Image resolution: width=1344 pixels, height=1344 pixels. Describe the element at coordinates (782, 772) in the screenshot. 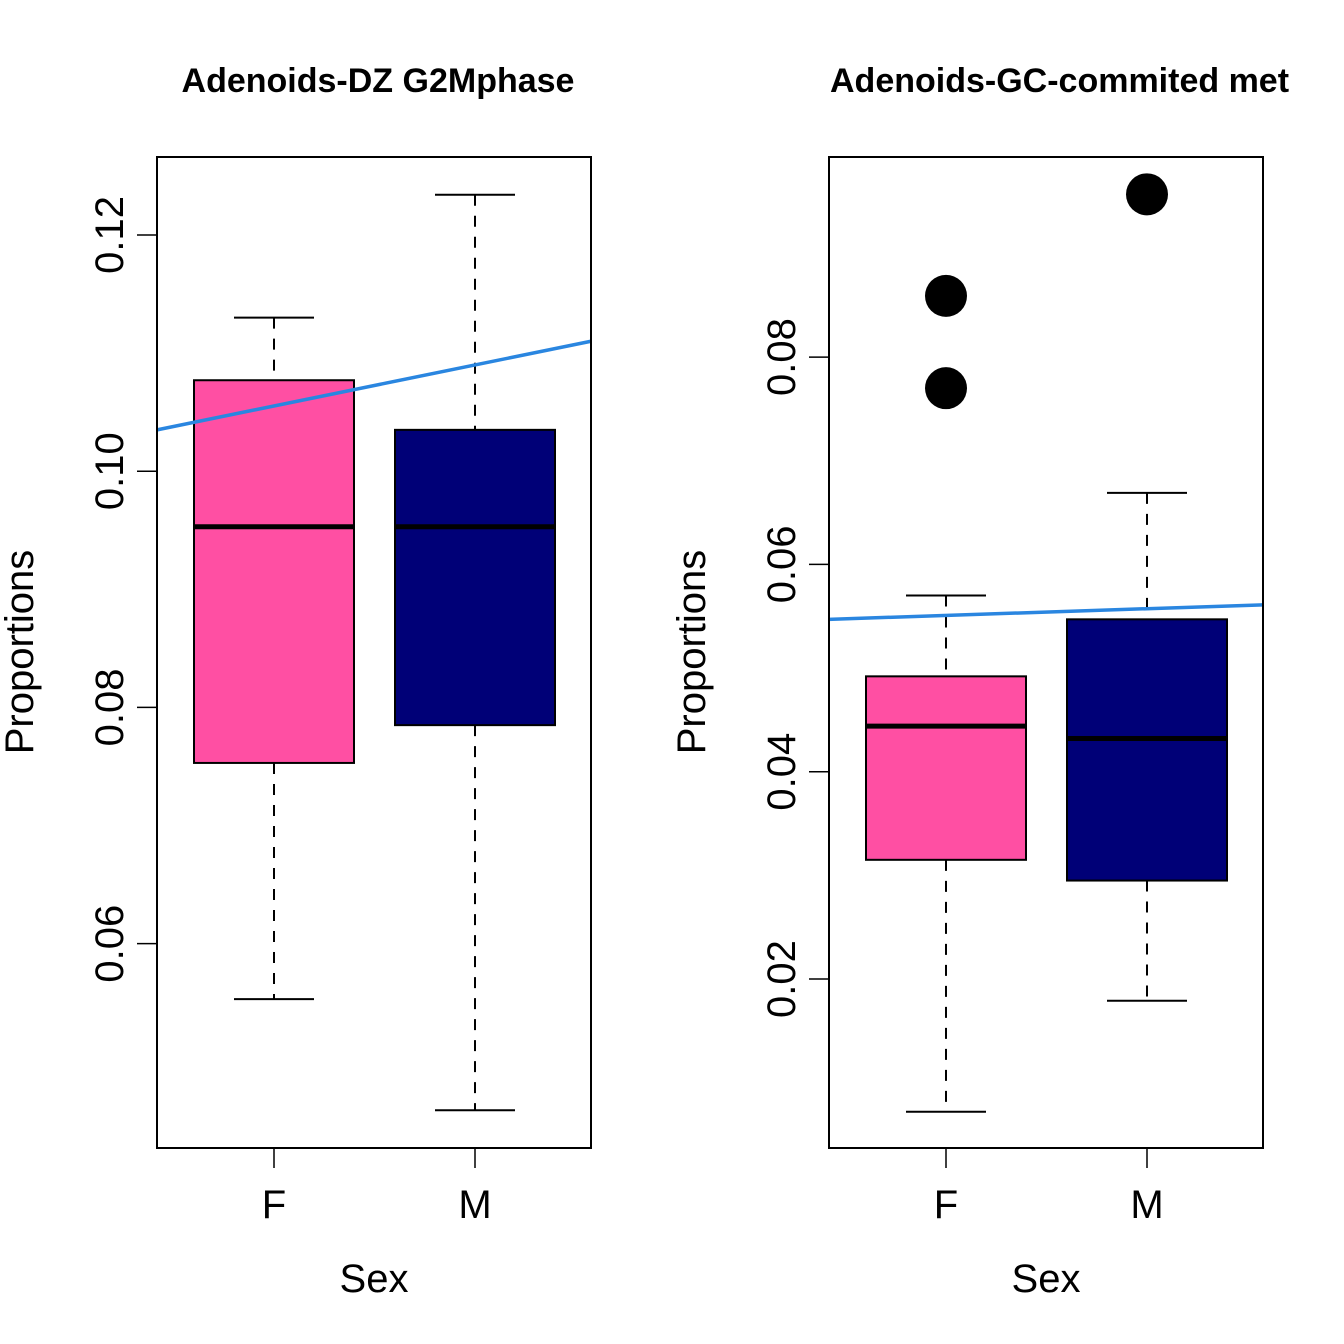

I see `y-tick-label: 0.04` at that location.